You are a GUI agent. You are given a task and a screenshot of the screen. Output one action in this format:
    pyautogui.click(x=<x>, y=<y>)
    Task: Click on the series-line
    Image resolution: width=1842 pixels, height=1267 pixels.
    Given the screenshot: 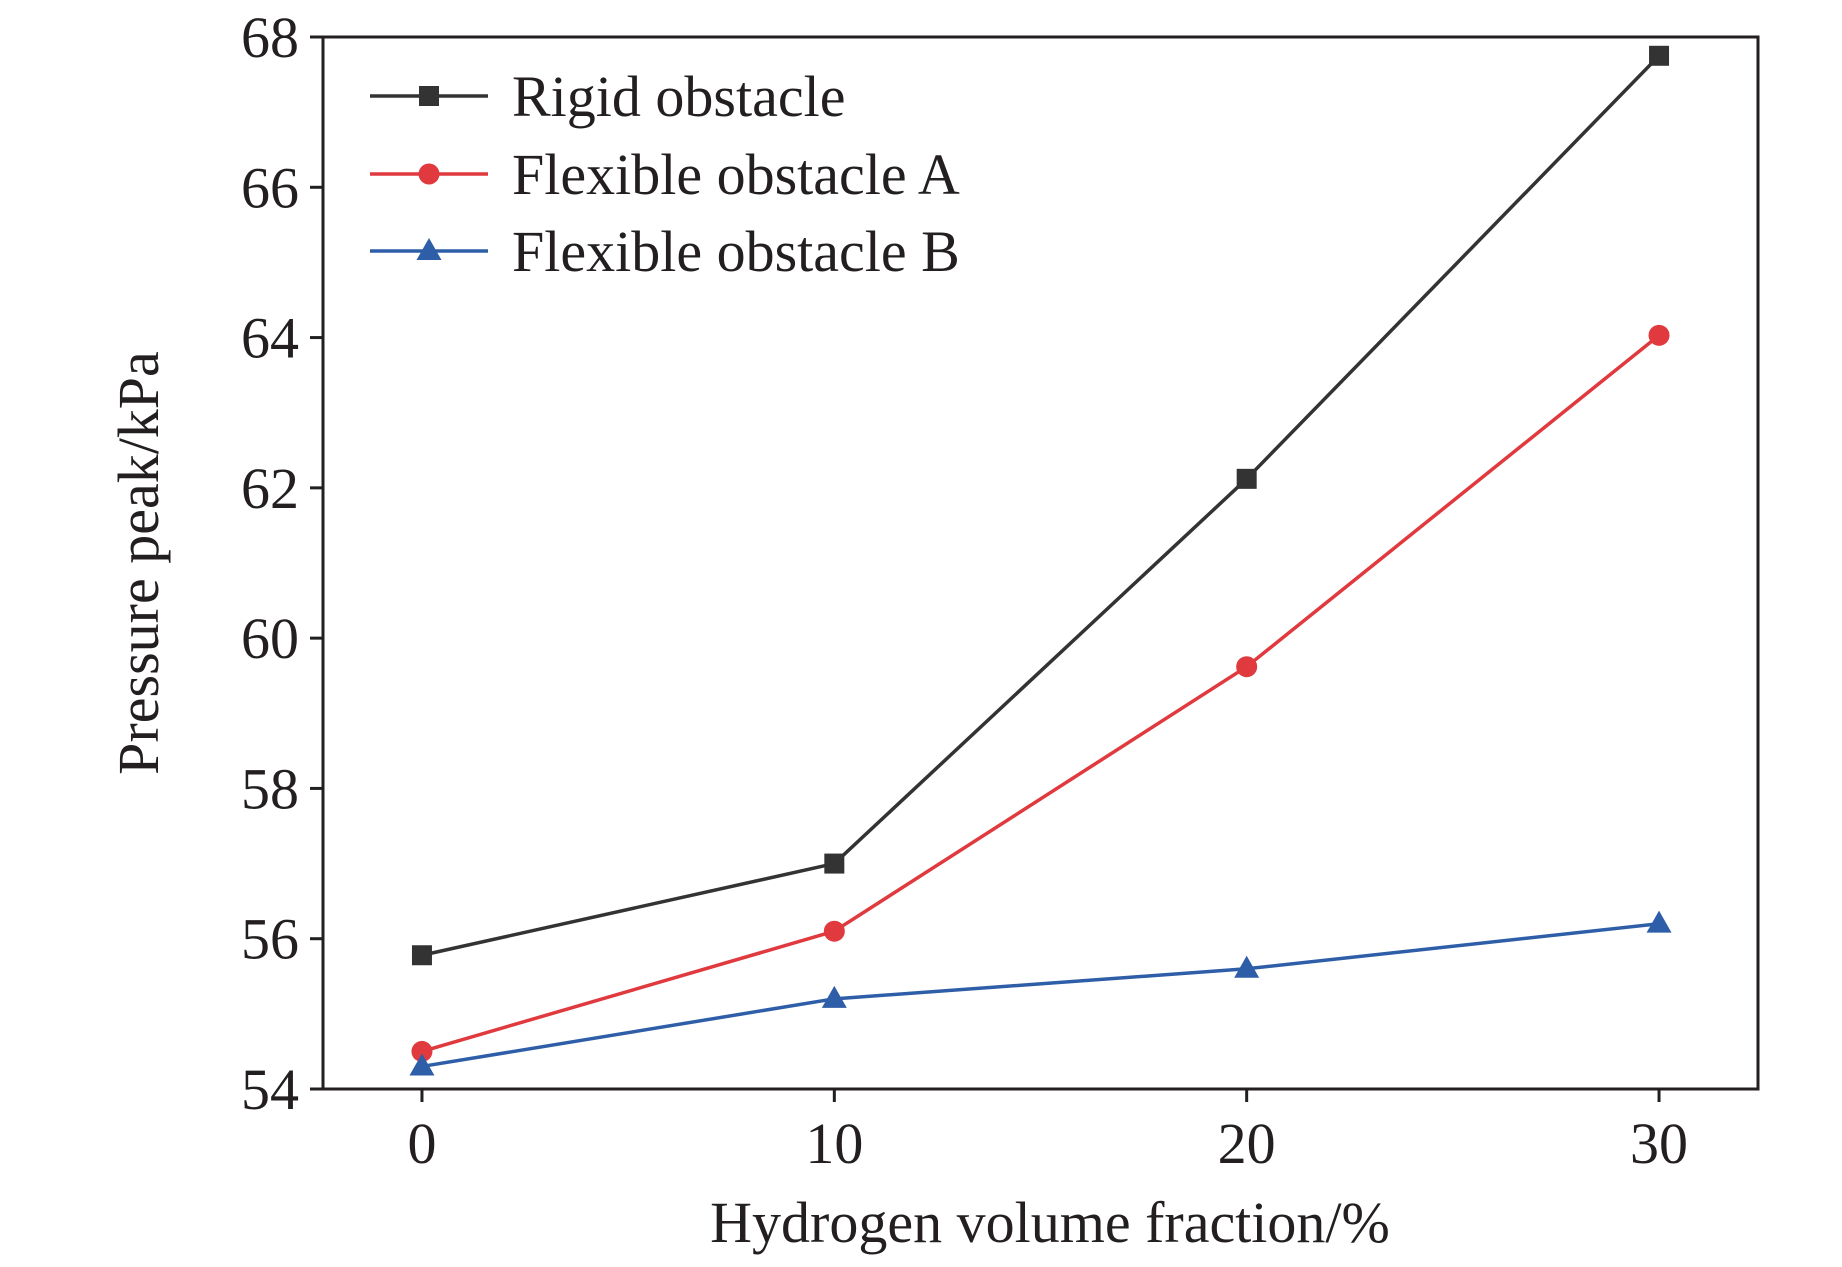 What is the action you would take?
    pyautogui.click(x=1040, y=995)
    